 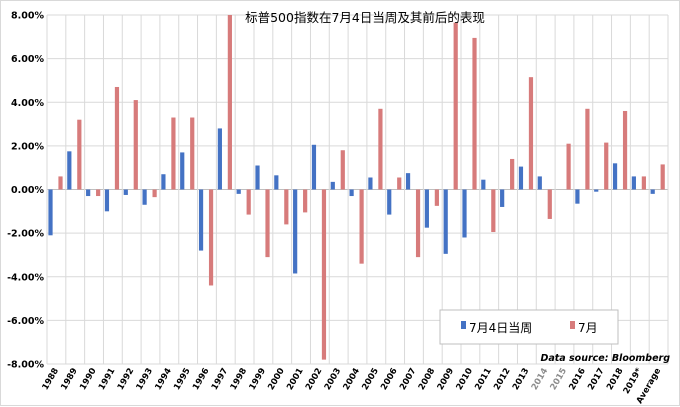 What do you see at coordinates (25, 234) in the screenshot?
I see `y-tick-label: -2.00%` at bounding box center [25, 234].